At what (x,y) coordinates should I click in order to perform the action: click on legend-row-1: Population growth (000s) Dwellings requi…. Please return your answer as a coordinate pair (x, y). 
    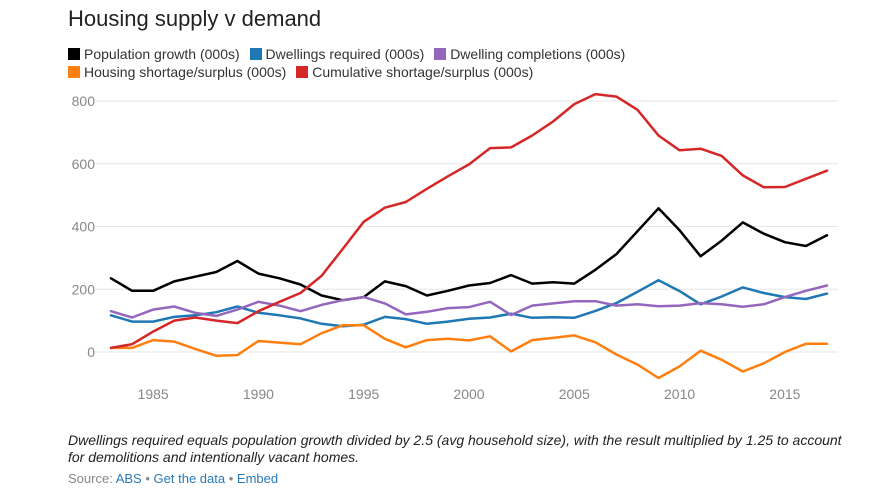
    Looking at the image, I should click on (468, 55).